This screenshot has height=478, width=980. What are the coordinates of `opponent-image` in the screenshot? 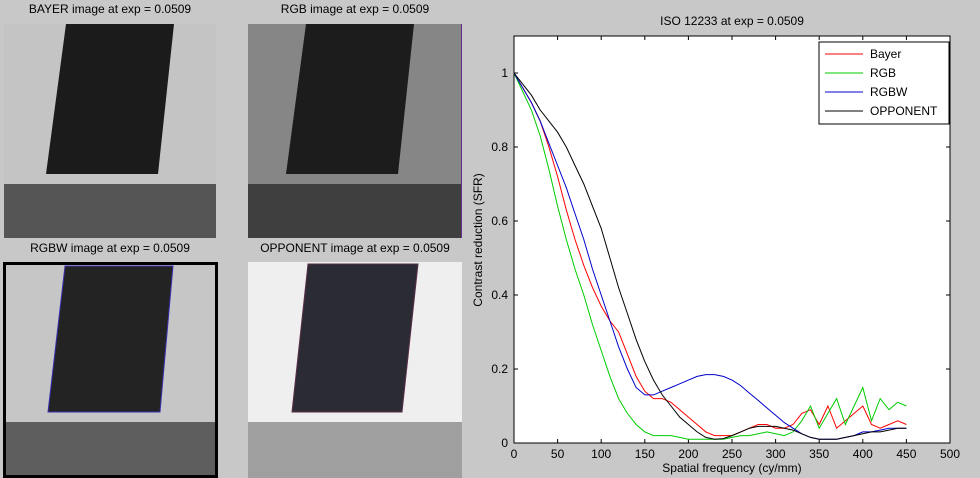 It's located at (355, 370).